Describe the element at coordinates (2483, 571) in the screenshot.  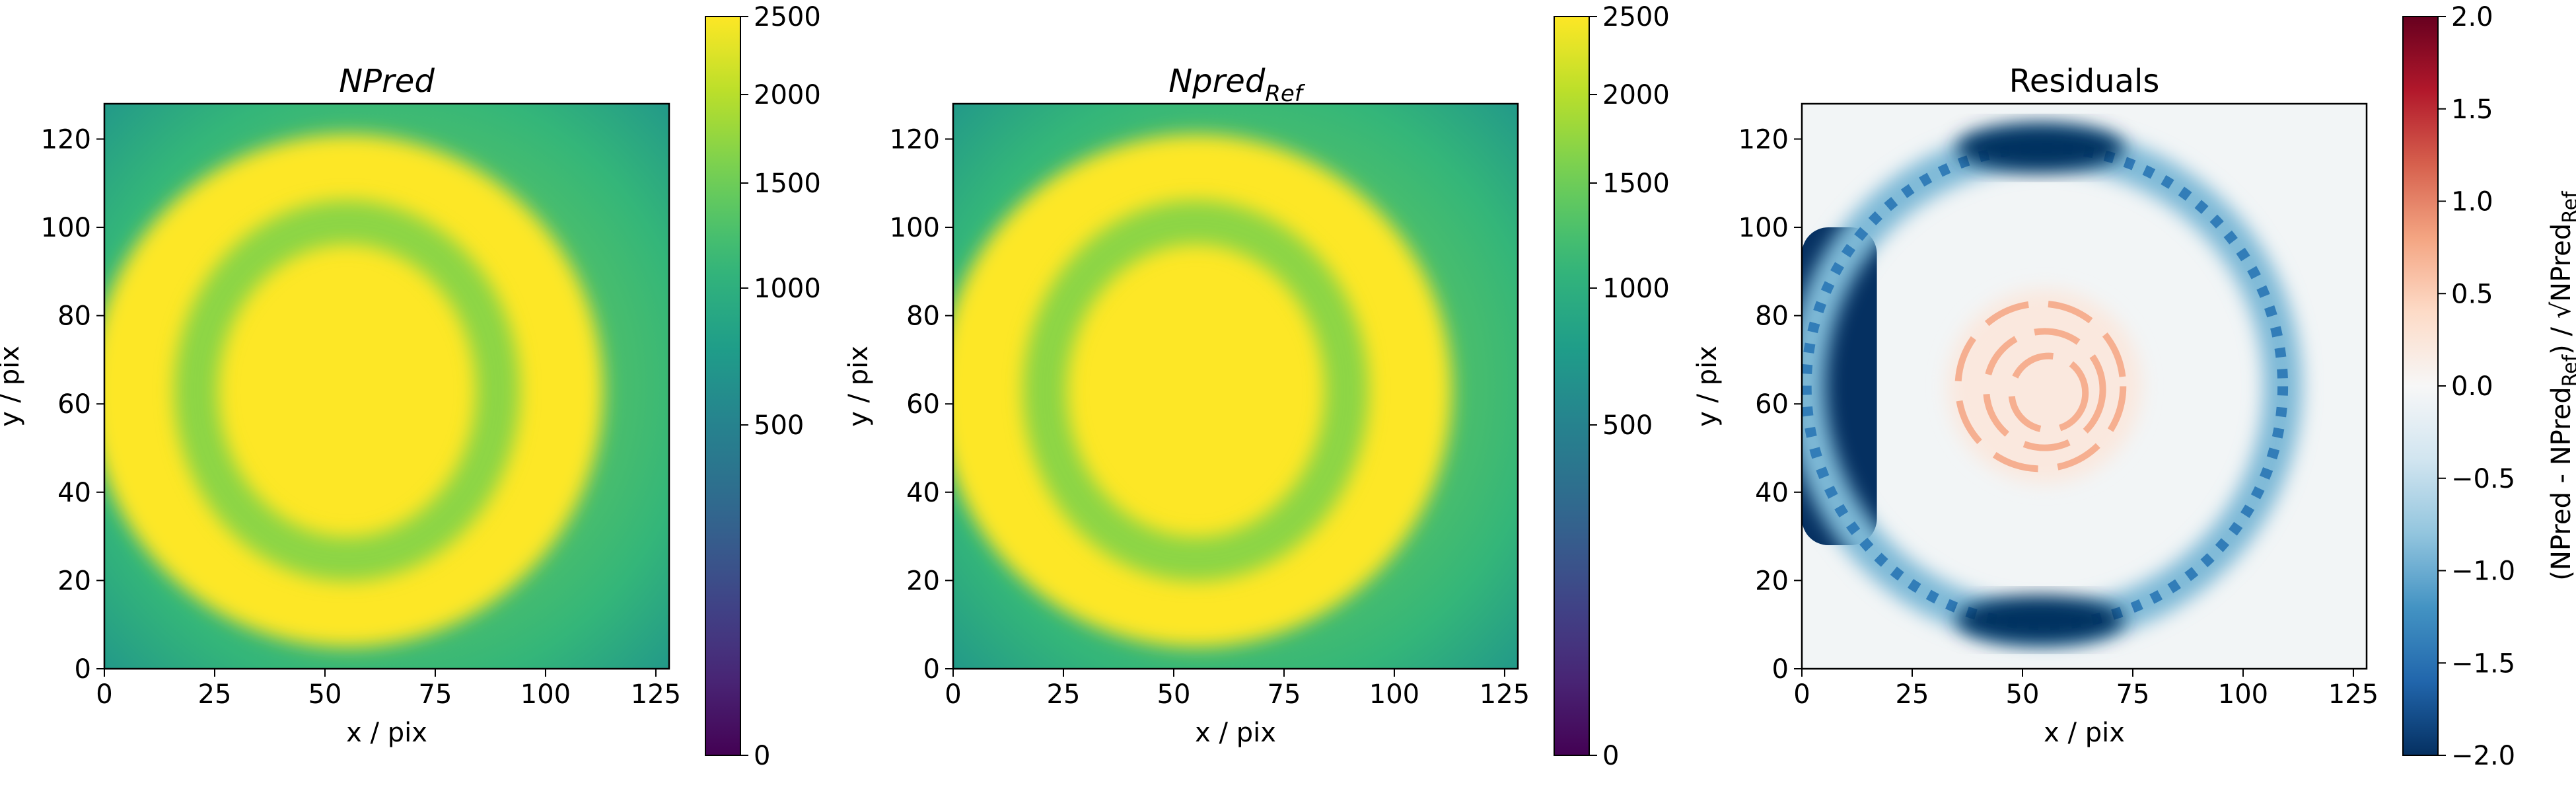
I see `colorbar-tick-label: −1.0` at that location.